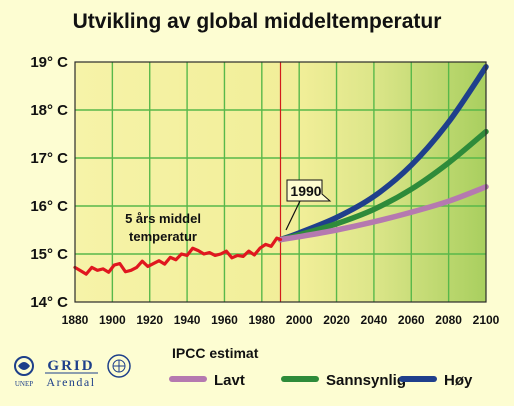 This screenshot has width=514, height=406. I want to click on un-logo, so click(119, 366).